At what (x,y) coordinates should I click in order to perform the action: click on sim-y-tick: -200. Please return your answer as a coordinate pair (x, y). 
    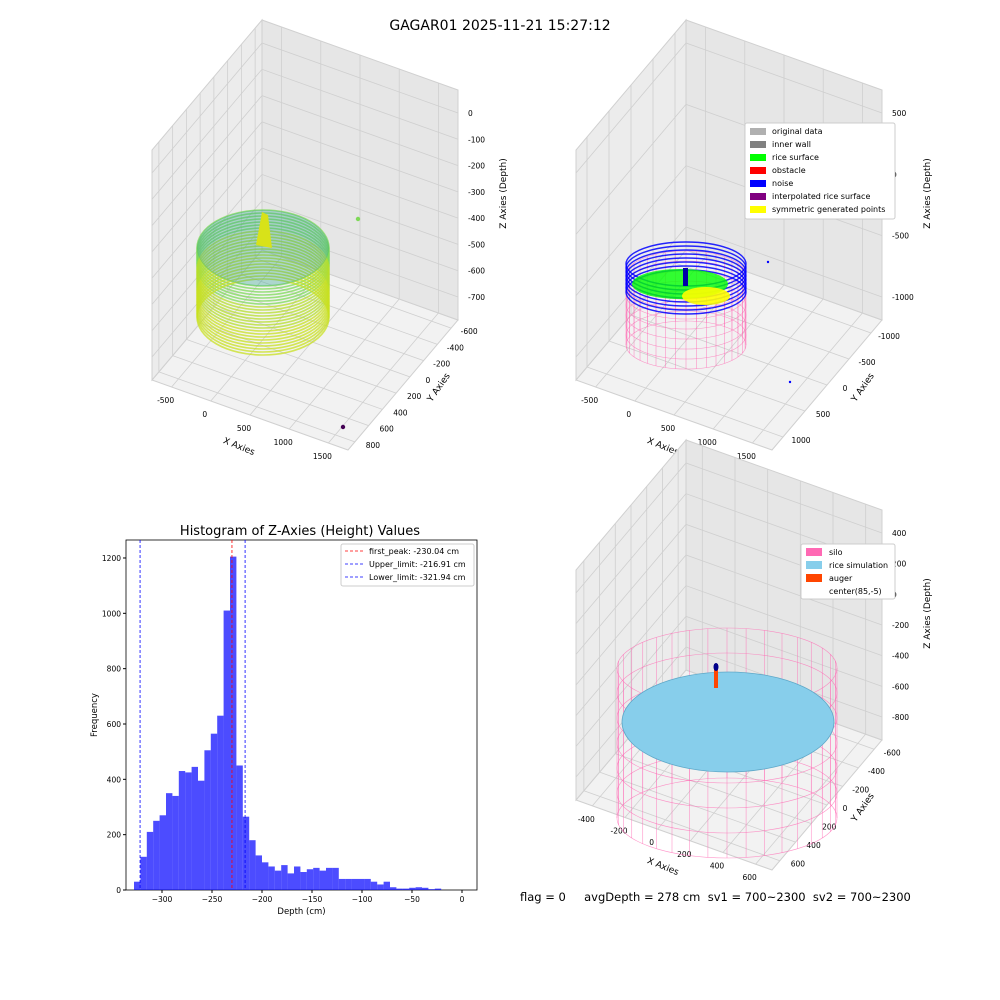
    Looking at the image, I should click on (860, 789).